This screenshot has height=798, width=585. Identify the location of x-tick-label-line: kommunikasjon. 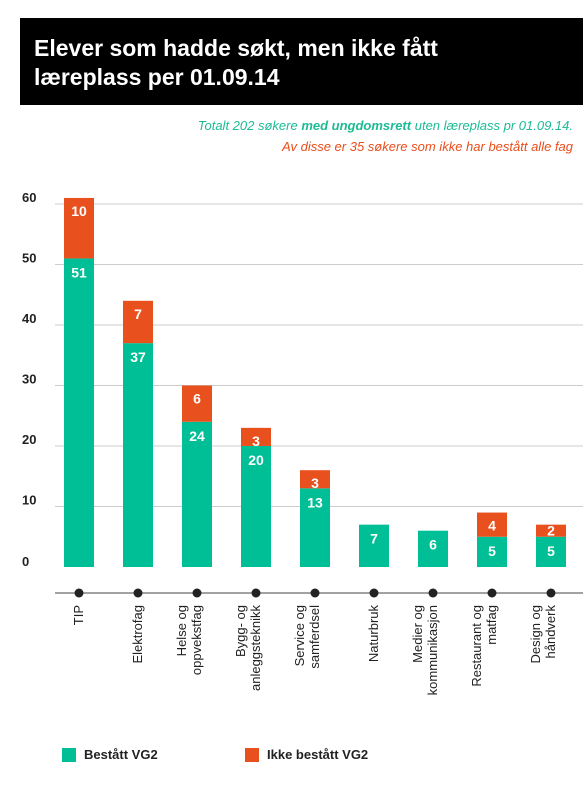
(432, 650).